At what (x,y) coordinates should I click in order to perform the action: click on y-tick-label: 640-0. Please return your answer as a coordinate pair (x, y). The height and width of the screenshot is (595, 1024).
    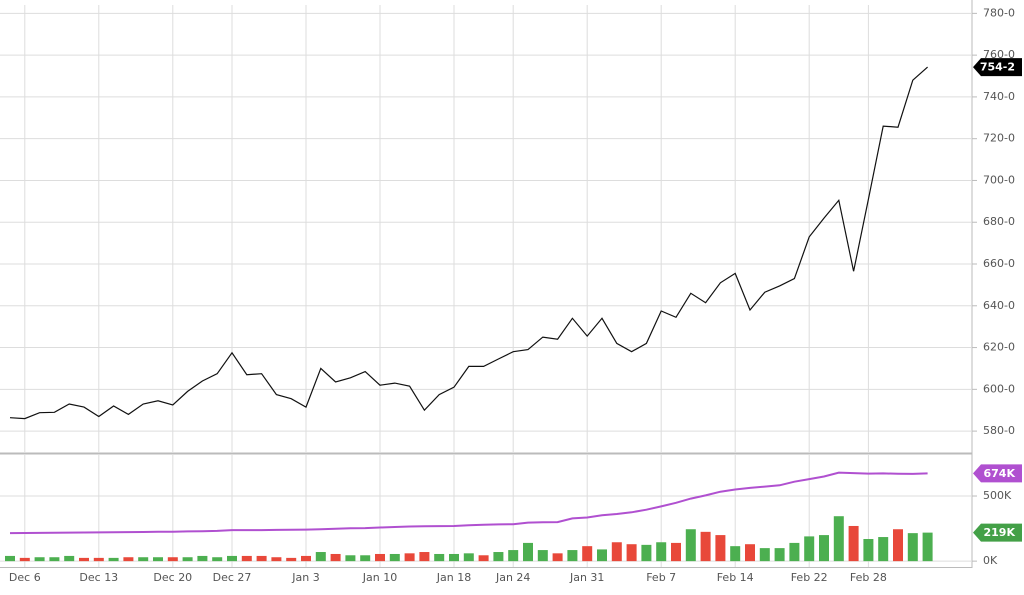
    Looking at the image, I should click on (999, 305).